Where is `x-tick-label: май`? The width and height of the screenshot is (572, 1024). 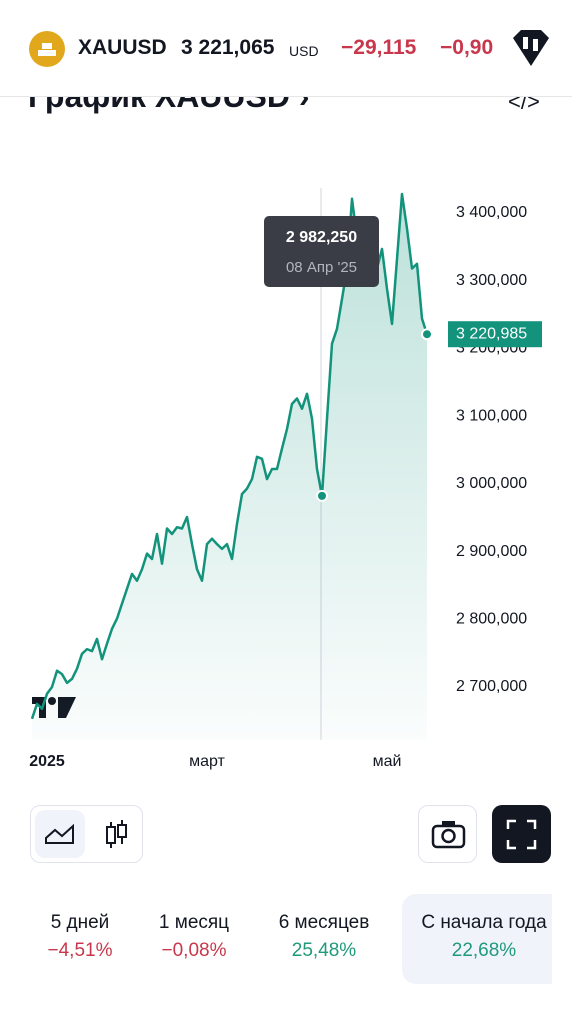 x-tick-label: май is located at coordinates (387, 761).